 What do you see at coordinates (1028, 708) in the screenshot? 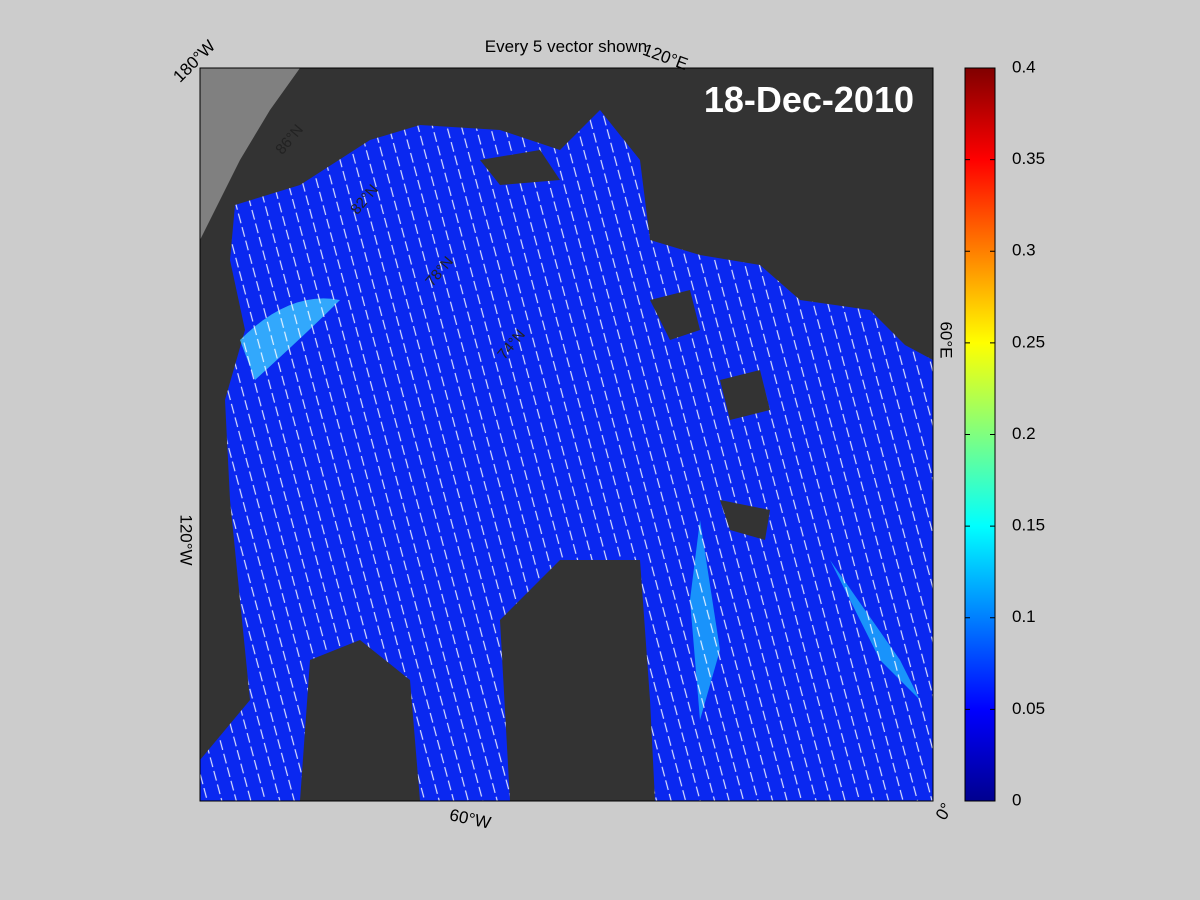
I see `colorbar-tick-label: 0.05` at bounding box center [1028, 708].